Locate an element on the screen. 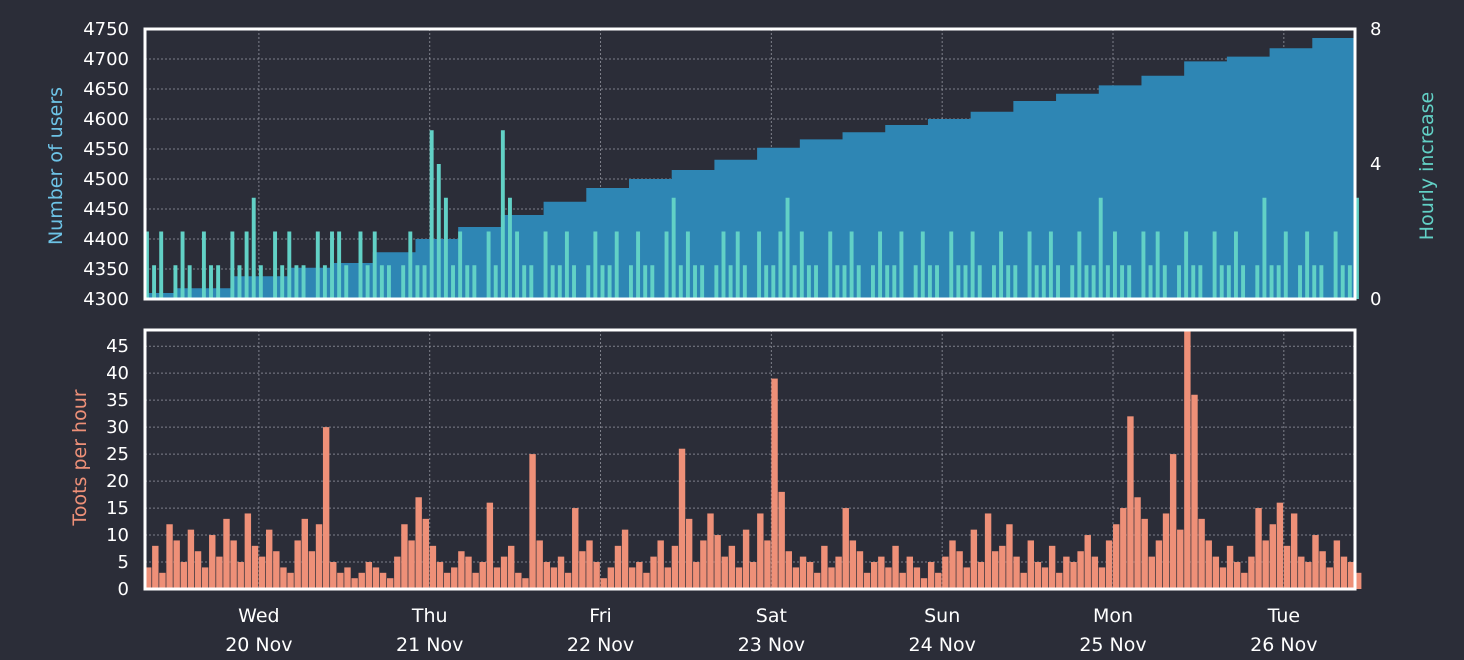  users-y-tick: 4450 is located at coordinates (106, 209).